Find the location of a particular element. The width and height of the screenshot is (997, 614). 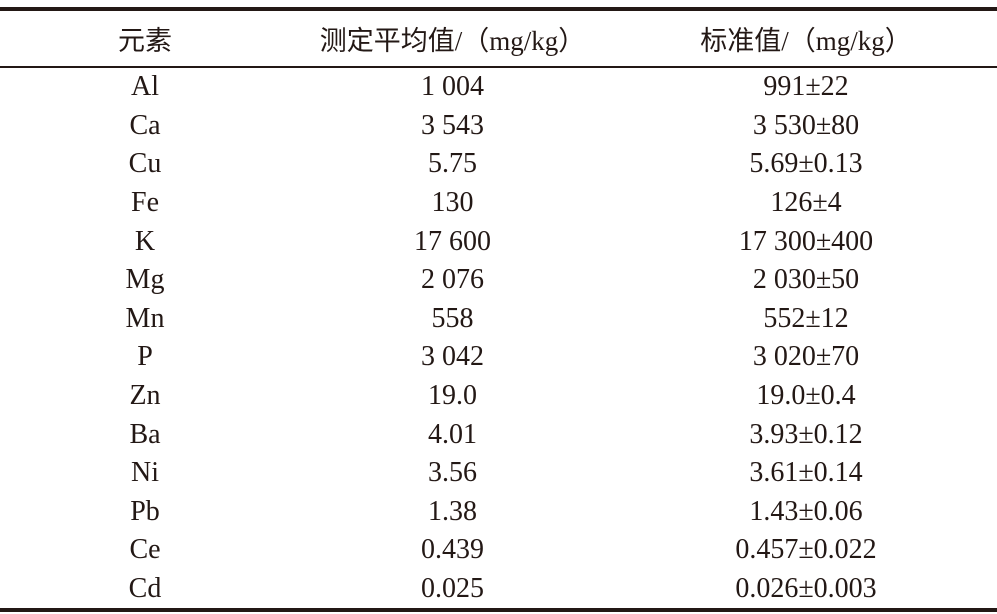

table-cell: 17 300±400 is located at coordinates (806, 241).